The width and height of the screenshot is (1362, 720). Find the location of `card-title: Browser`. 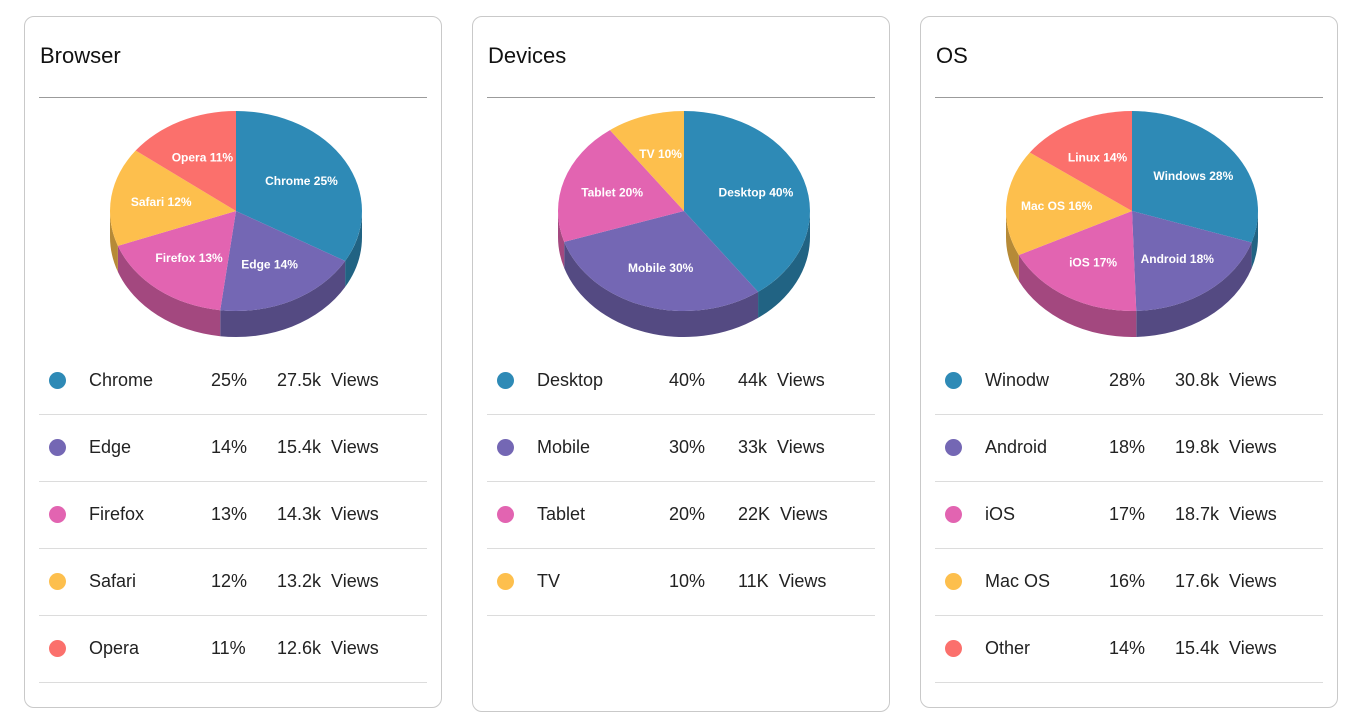

card-title: Browser is located at coordinates (80, 55).